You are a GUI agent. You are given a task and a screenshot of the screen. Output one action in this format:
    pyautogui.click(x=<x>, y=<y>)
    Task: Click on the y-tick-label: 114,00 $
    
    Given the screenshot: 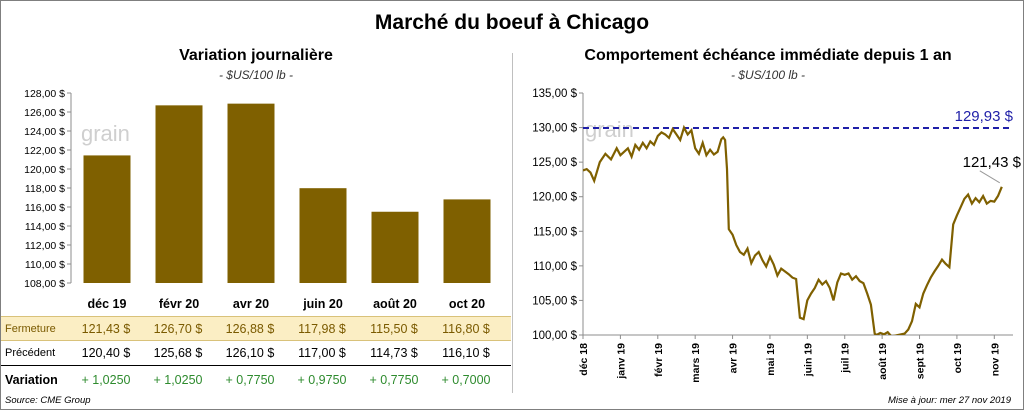 What is the action you would take?
    pyautogui.click(x=45, y=227)
    